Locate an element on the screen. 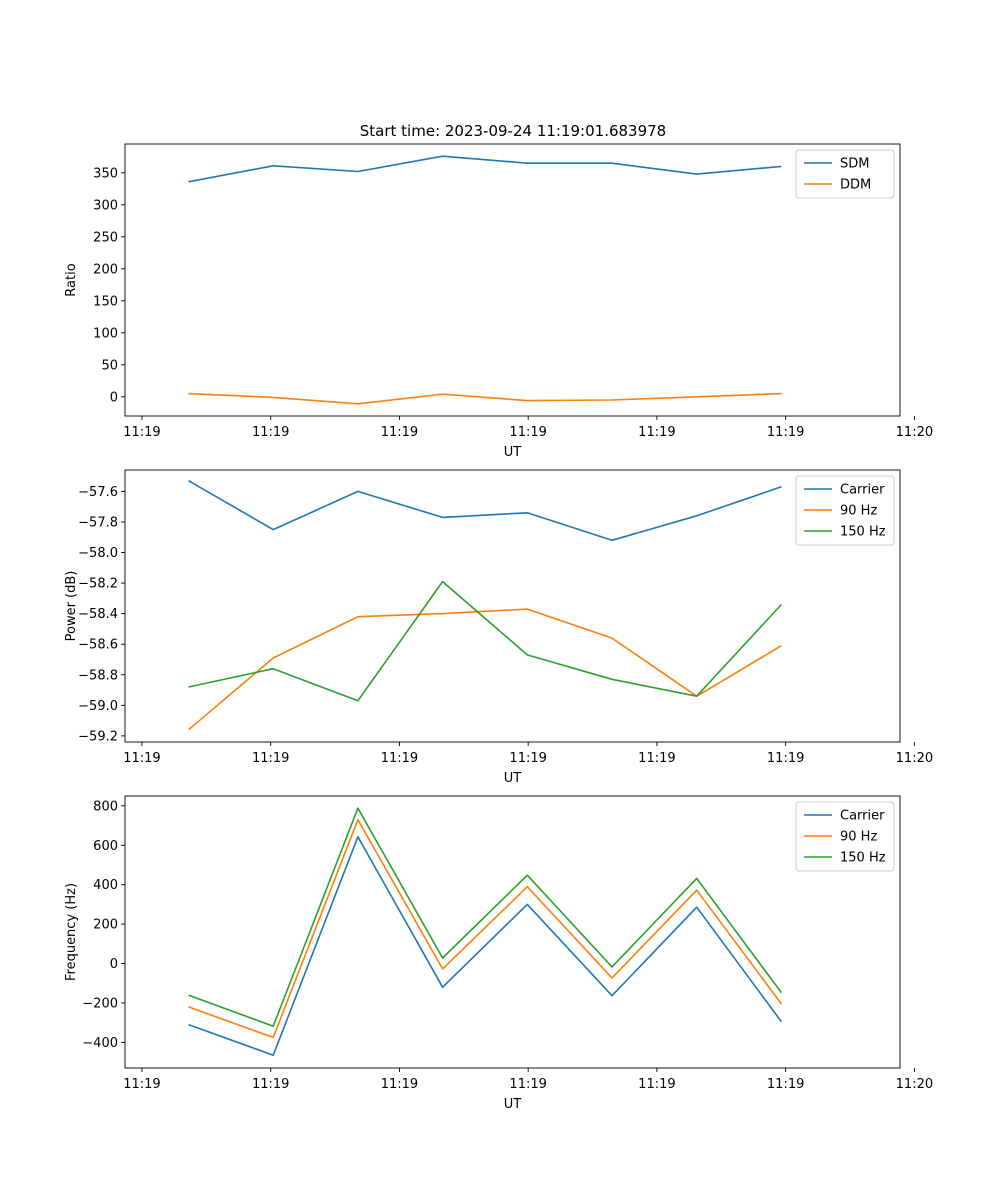 This screenshot has height=1200, width=1000. y-tick-label: −58.6 is located at coordinates (98, 645).